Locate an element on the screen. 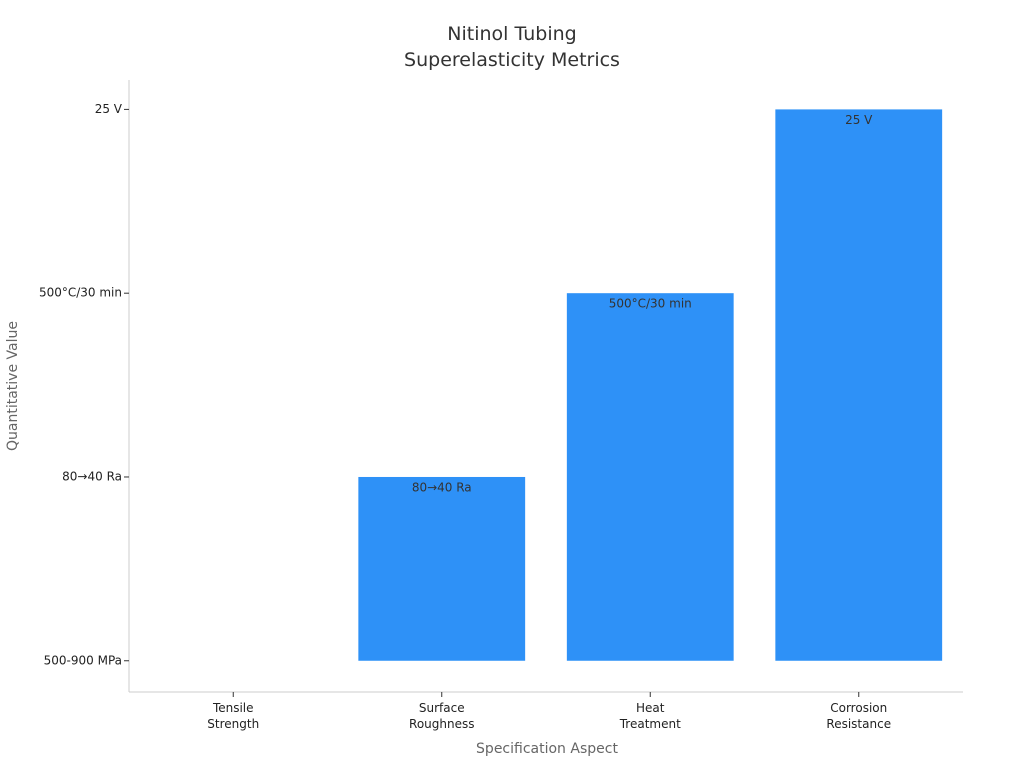 The image size is (1024, 768). x-tick-label: Heat Treatment is located at coordinates (650, 716).